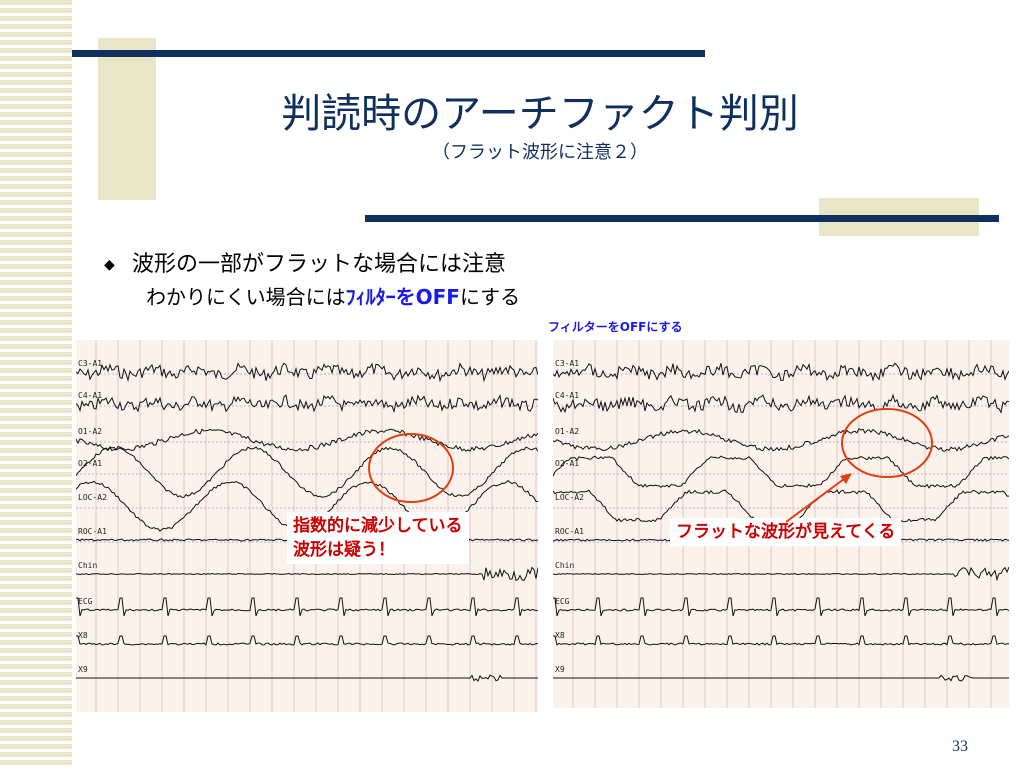  What do you see at coordinates (411, 468) in the screenshot?
I see `highlight-circle-left` at bounding box center [411, 468].